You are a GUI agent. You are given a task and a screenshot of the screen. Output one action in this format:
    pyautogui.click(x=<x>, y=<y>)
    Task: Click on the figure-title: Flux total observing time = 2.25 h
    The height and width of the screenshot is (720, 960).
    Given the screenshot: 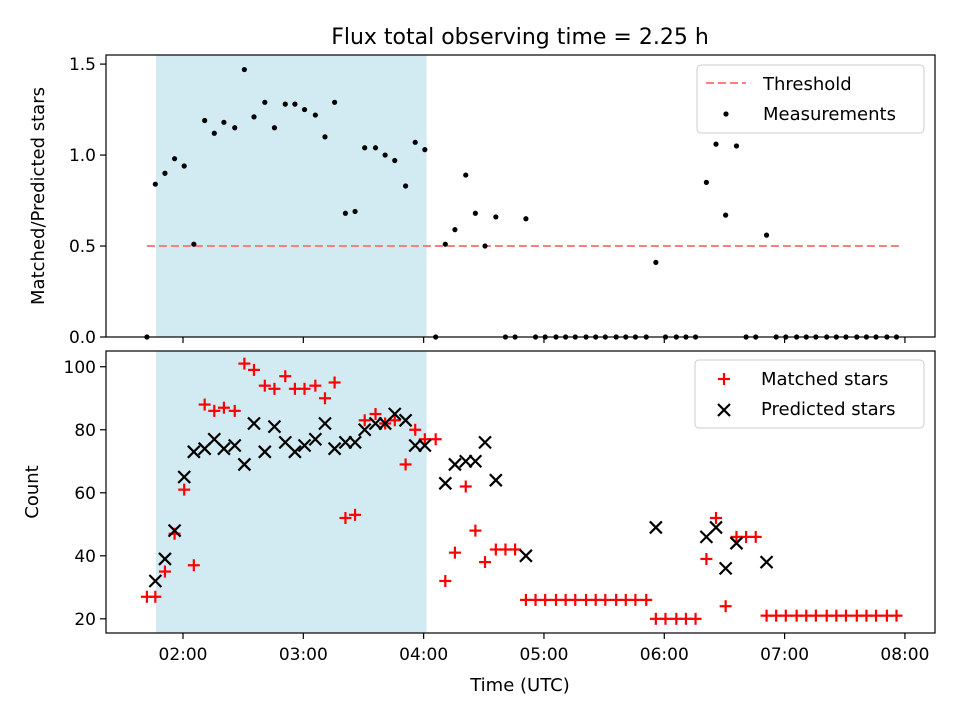 What is the action you would take?
    pyautogui.click(x=520, y=37)
    